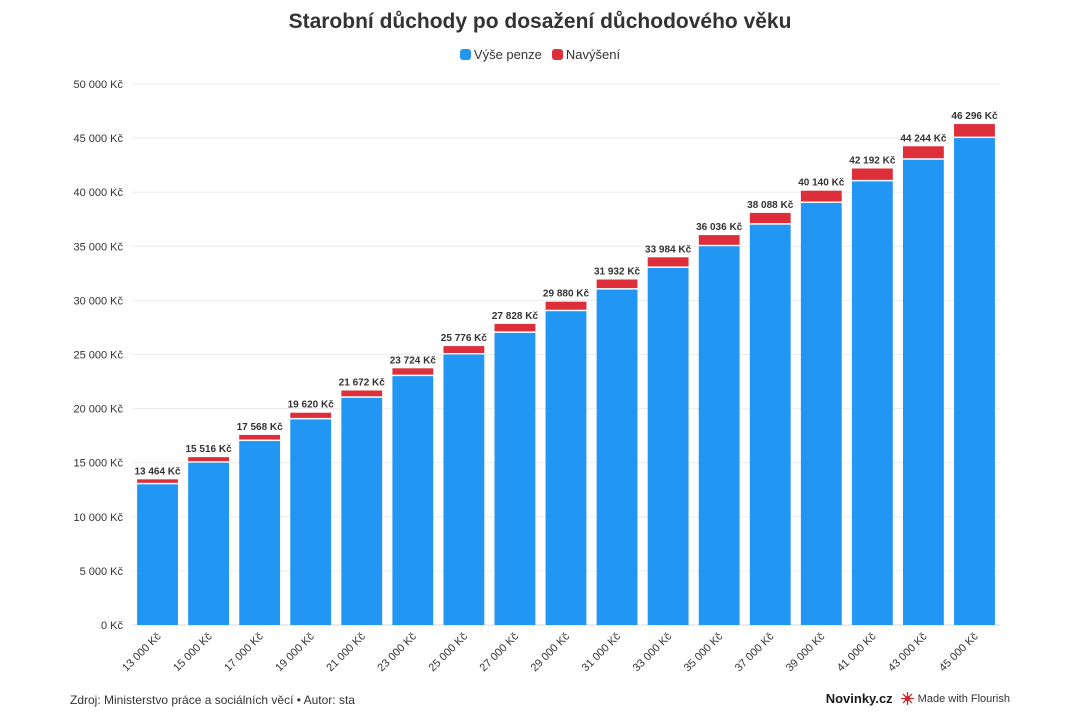  Describe the element at coordinates (397, 652) in the screenshot. I see `x-tick-label: 23 000 Kč` at that location.